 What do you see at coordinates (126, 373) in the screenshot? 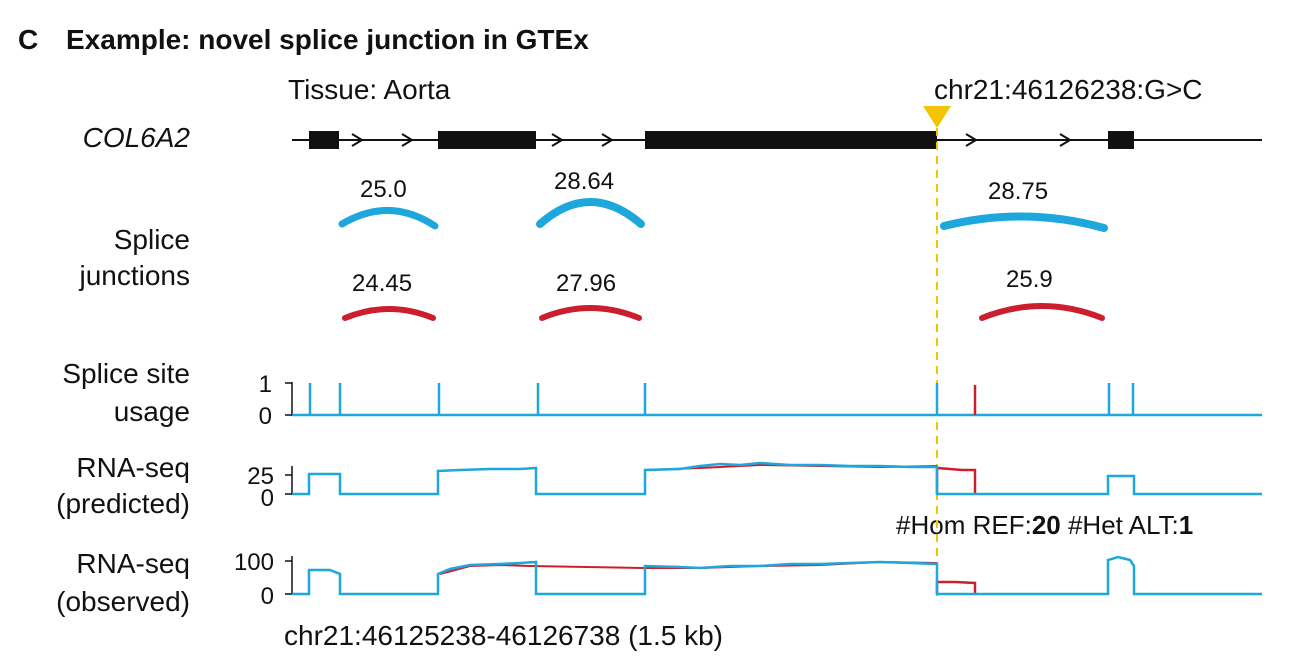
I see `splice-site-usage-label-line1: Splice site` at bounding box center [126, 373].